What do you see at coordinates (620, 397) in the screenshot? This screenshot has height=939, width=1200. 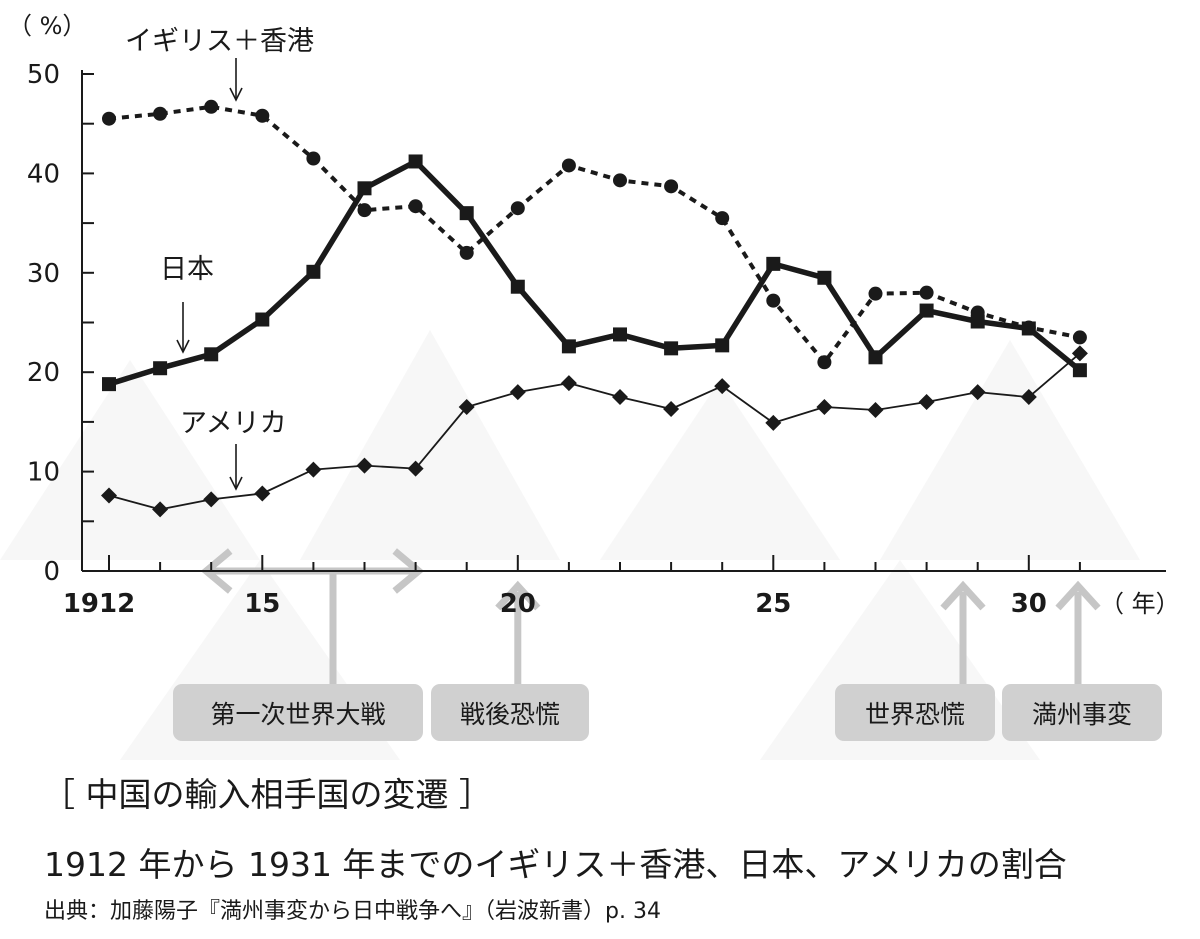 I see `series-2-point-1922` at bounding box center [620, 397].